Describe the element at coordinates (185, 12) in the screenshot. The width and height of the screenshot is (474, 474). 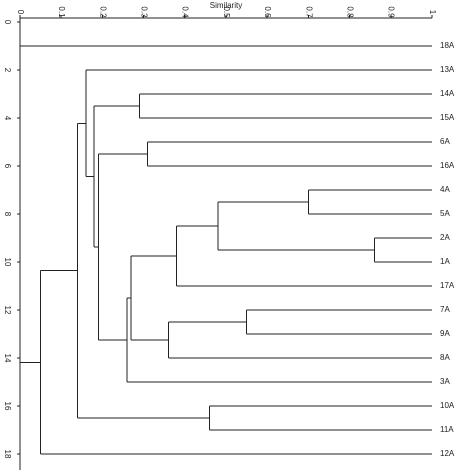
I see `x-tick-label: 0.4` at that location.